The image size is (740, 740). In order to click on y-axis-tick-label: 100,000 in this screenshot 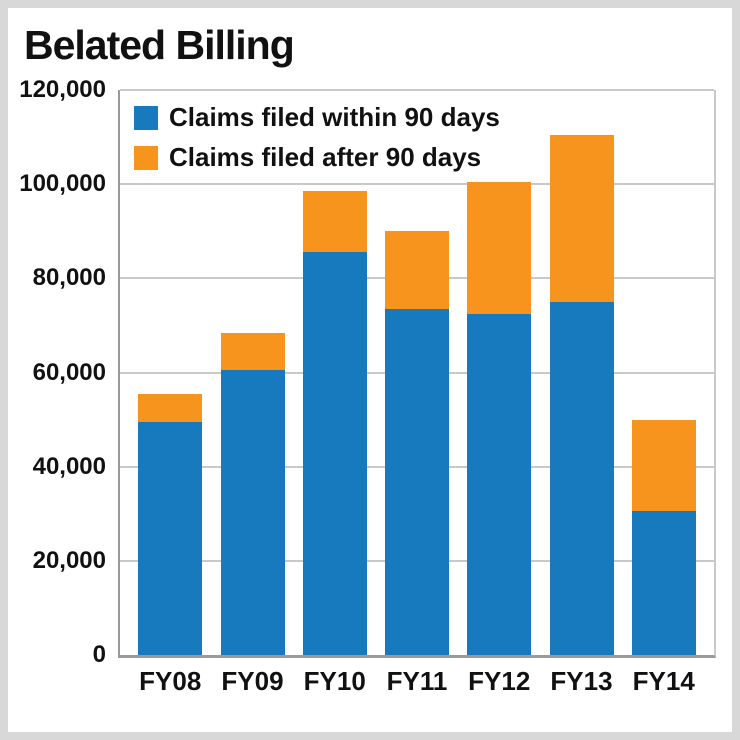, I will do `click(62, 184)`.